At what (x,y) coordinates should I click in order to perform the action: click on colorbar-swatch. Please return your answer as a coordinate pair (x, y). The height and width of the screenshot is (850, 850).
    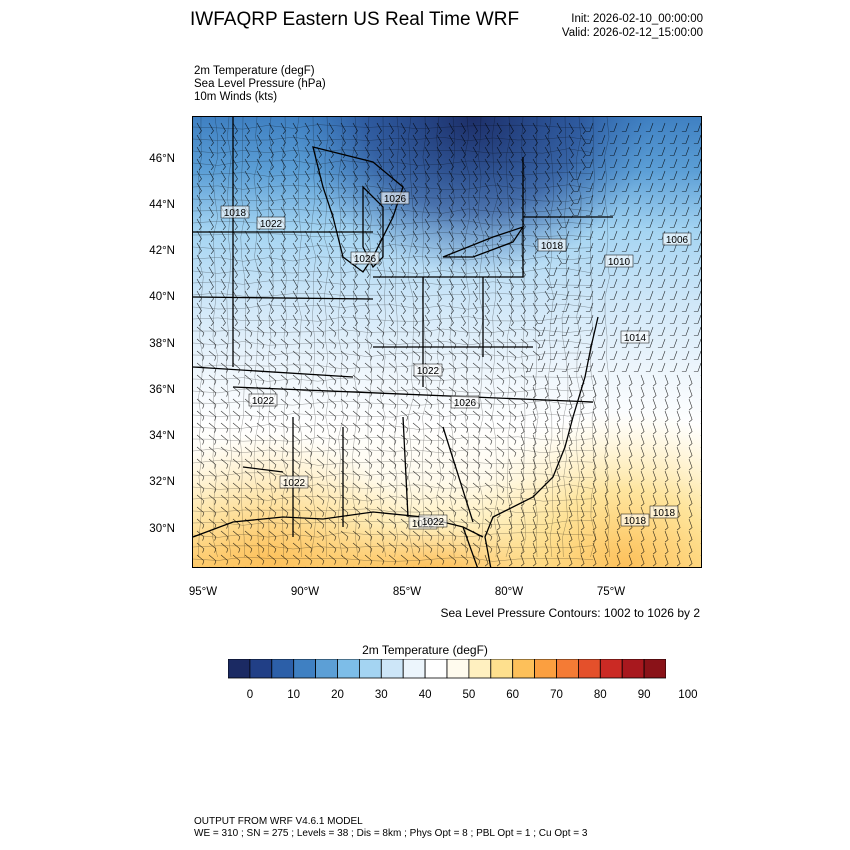
    Looking at the image, I should click on (480, 669).